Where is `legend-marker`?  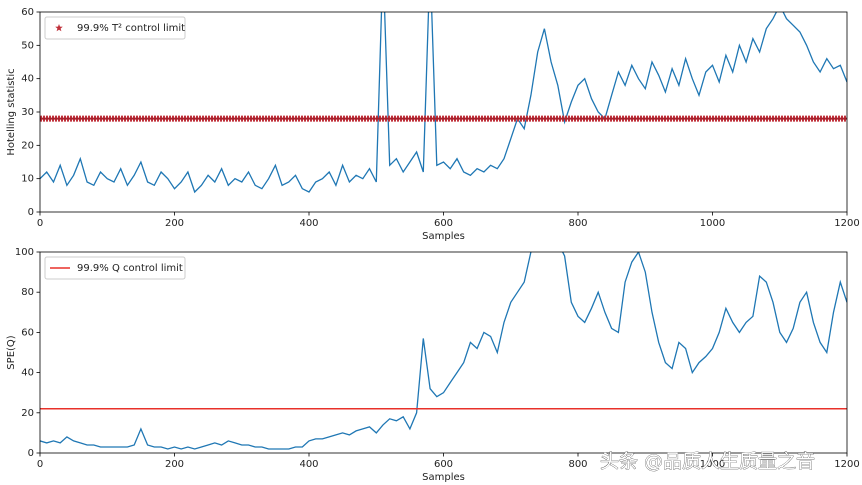 legend-marker is located at coordinates (59, 28).